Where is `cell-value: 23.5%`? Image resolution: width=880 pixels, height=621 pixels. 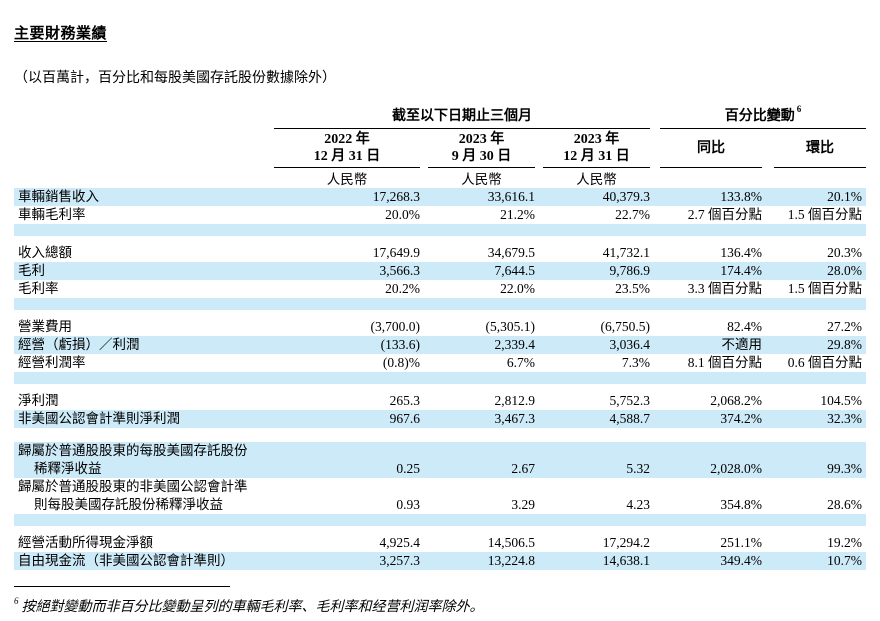 cell-value: 23.5% is located at coordinates (632, 288).